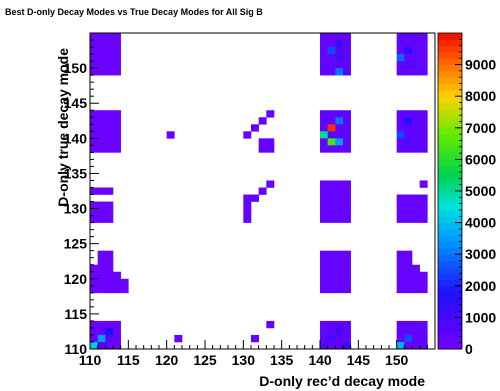 The width and height of the screenshot is (500, 391). What do you see at coordinates (75, 349) in the screenshot?
I see `y-tick-label: 110` at bounding box center [75, 349].